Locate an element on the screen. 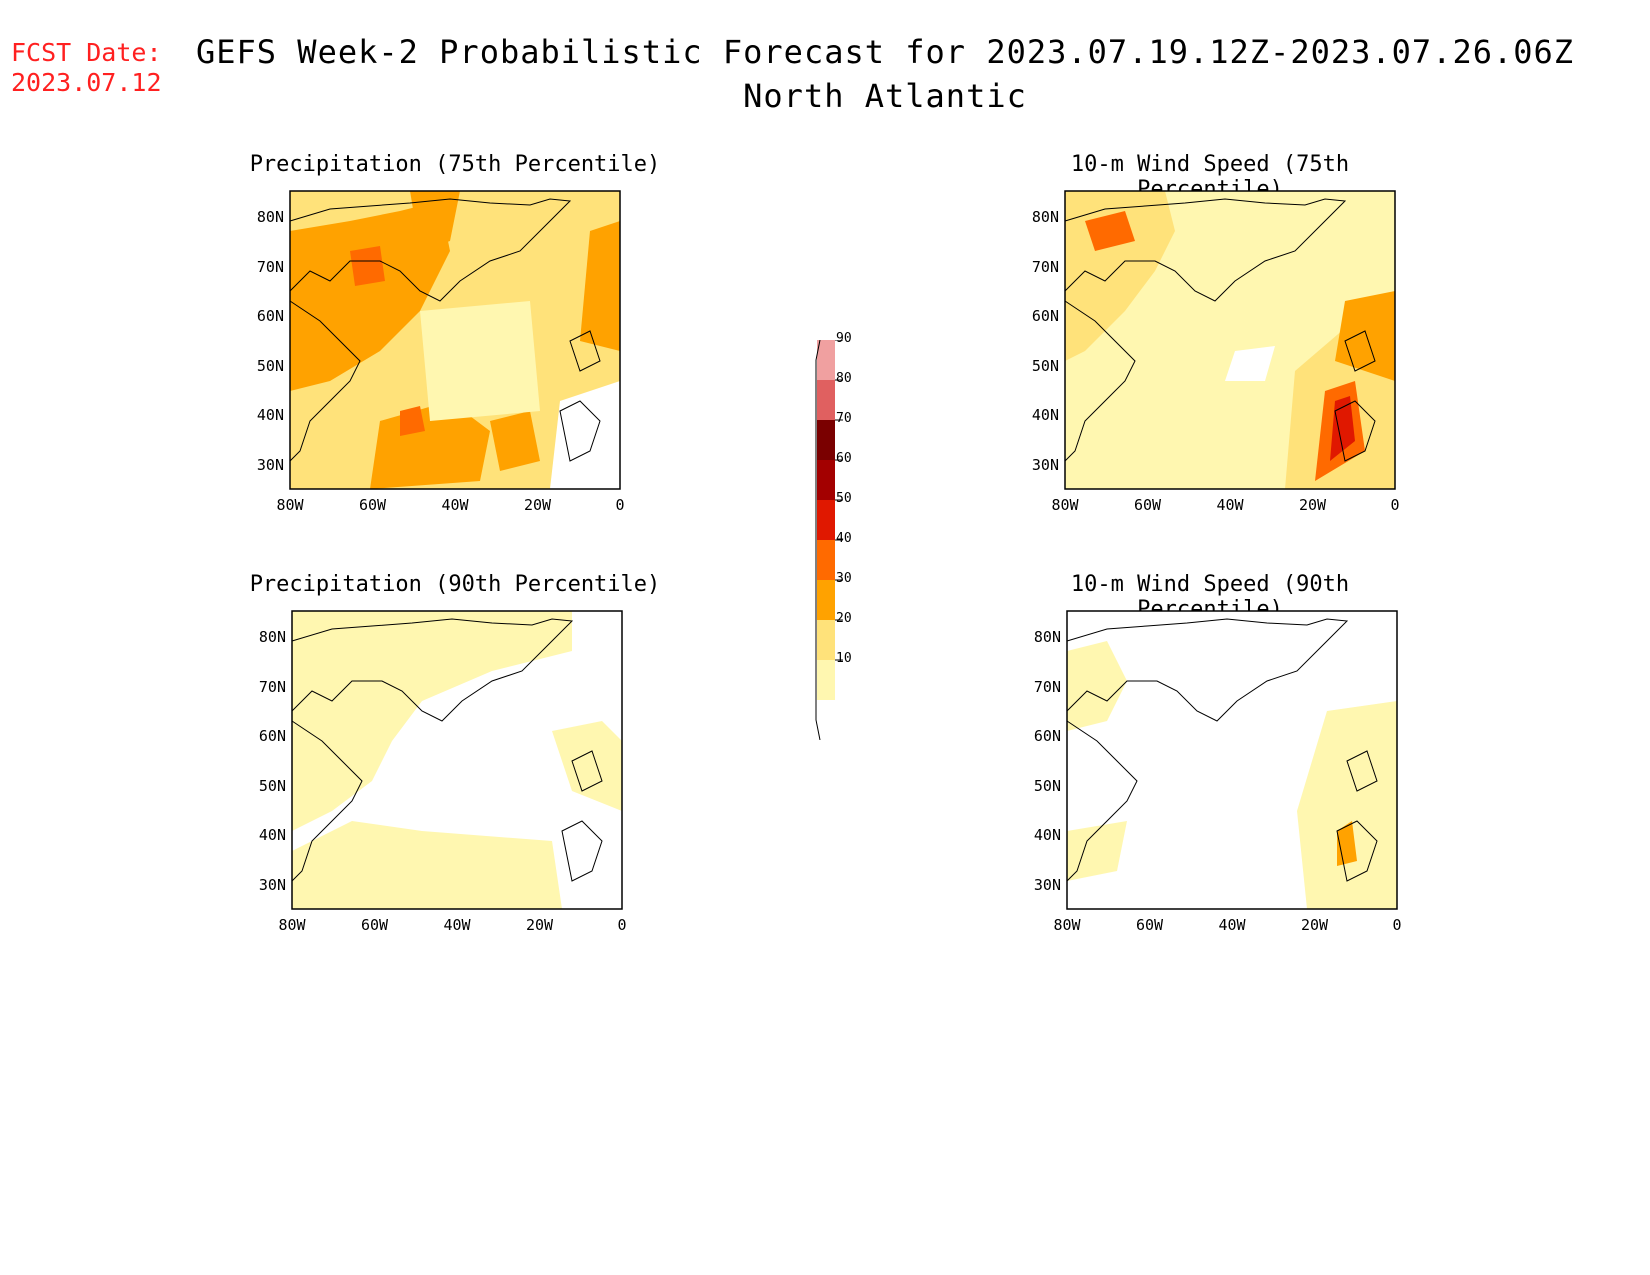  fcst-date-value: 2023.07.12 is located at coordinates (86, 82).